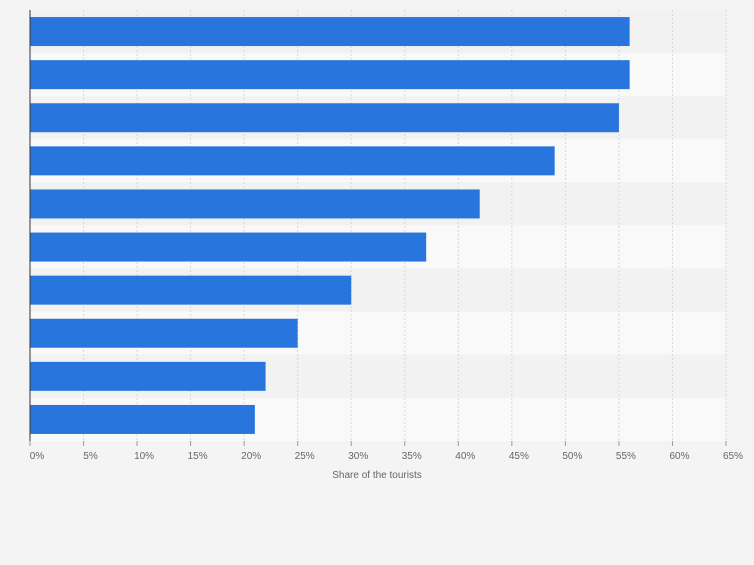  I want to click on tick-label: 10%, so click(144, 456).